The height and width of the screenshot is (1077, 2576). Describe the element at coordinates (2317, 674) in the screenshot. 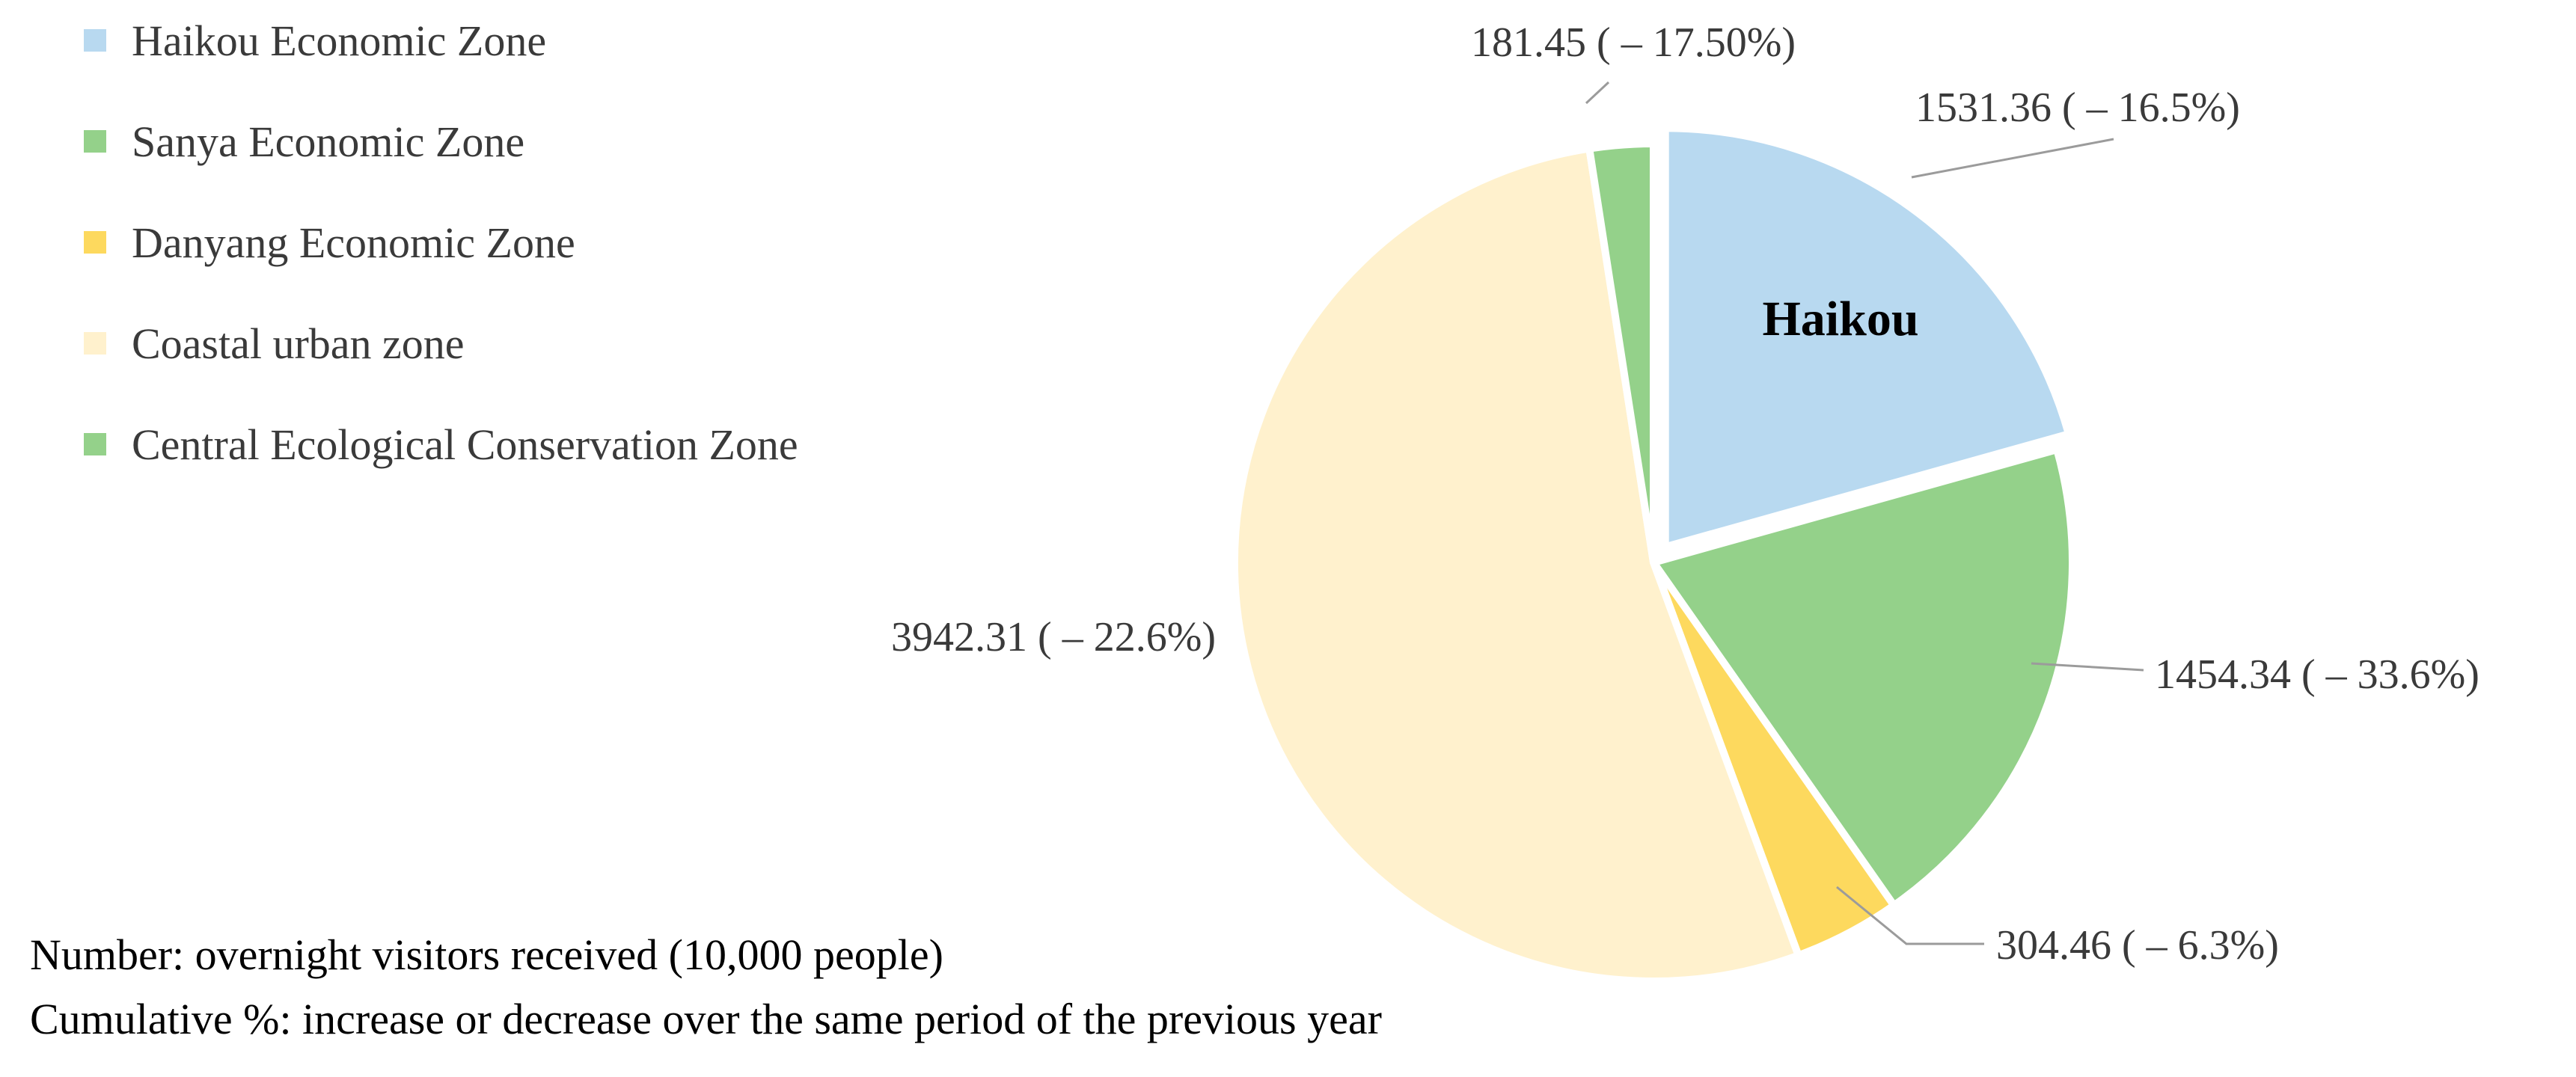

I see `data-label-sanya-economic-zone: 1454.34 ( – 33.6%)` at that location.